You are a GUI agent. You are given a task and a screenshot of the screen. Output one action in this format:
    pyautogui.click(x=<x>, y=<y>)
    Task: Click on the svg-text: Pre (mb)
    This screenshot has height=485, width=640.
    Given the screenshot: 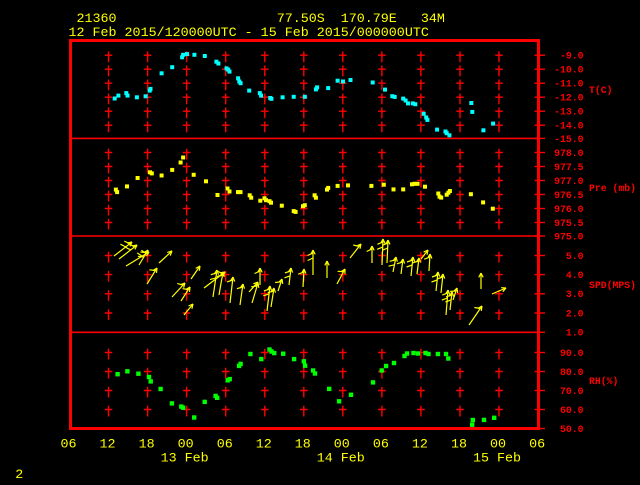 What is the action you would take?
    pyautogui.click(x=612, y=188)
    